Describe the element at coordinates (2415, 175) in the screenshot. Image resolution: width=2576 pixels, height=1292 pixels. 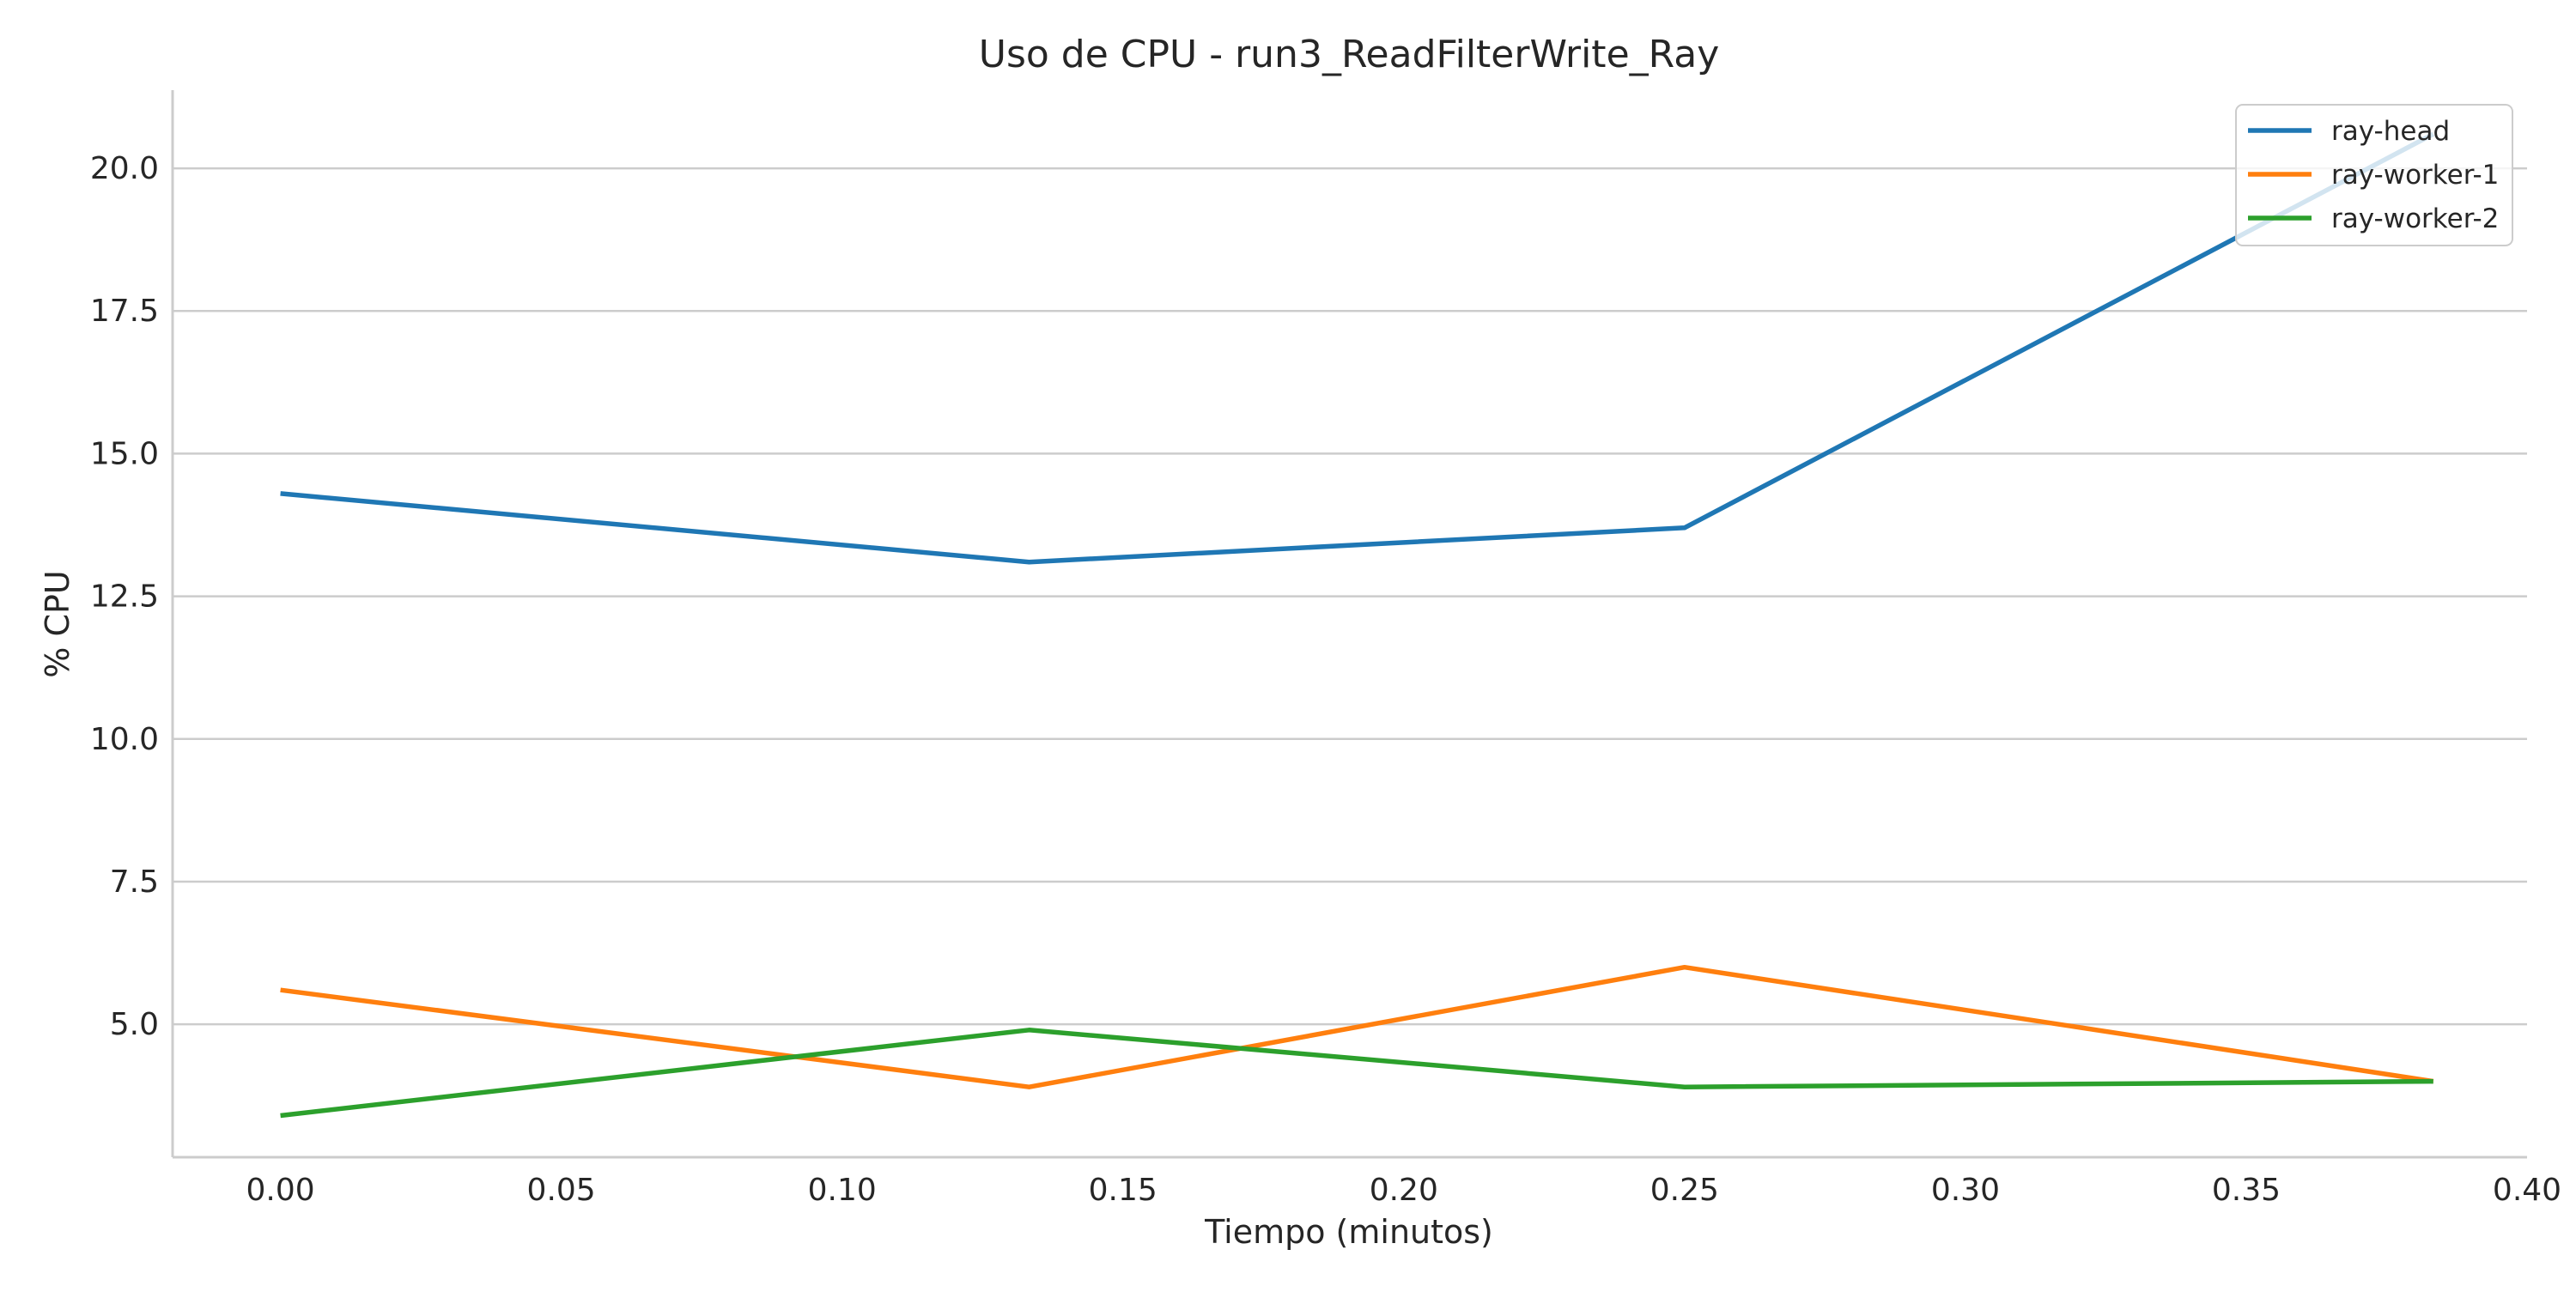
I see `legend-label: ray-worker-1` at that location.